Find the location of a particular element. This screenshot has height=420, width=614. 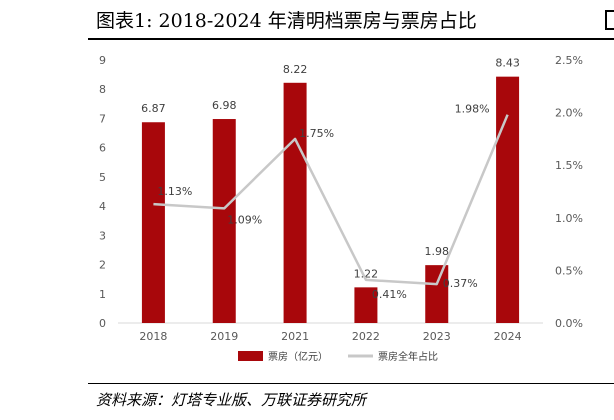

y-left-tick-label: 3 is located at coordinates (102, 235).